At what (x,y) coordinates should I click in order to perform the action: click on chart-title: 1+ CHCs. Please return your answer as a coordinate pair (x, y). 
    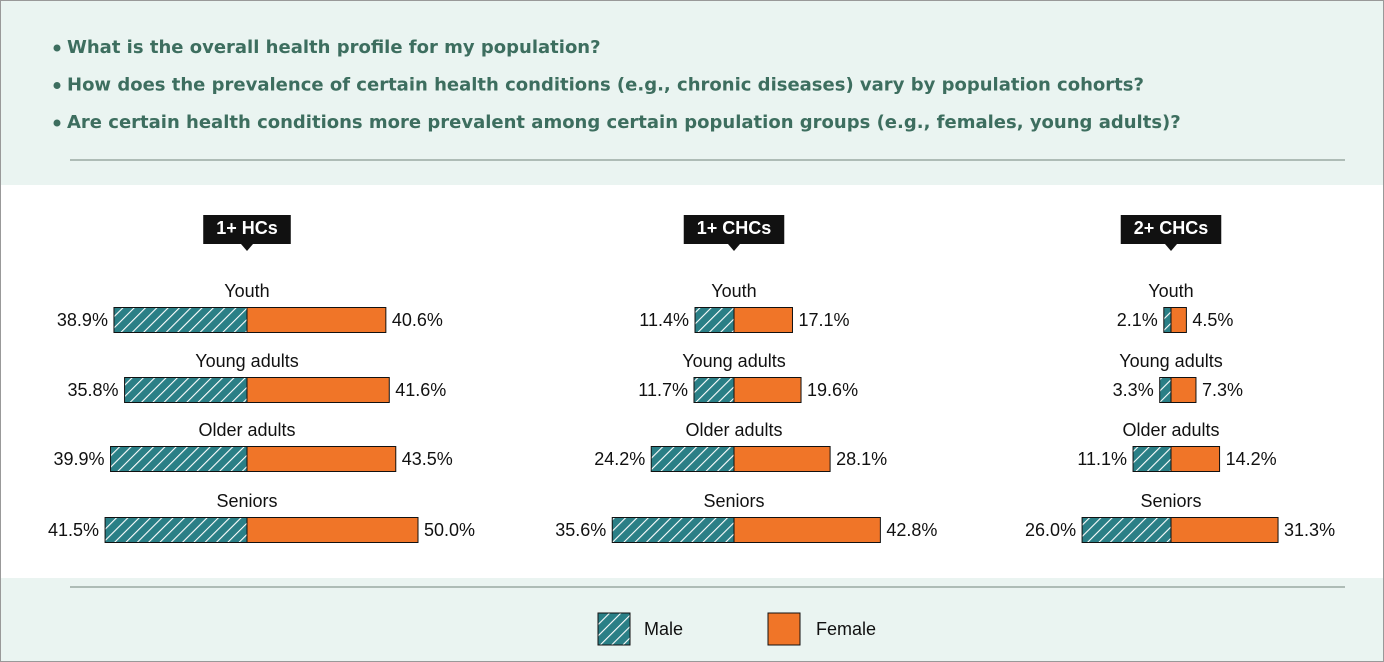
    Looking at the image, I should click on (734, 228).